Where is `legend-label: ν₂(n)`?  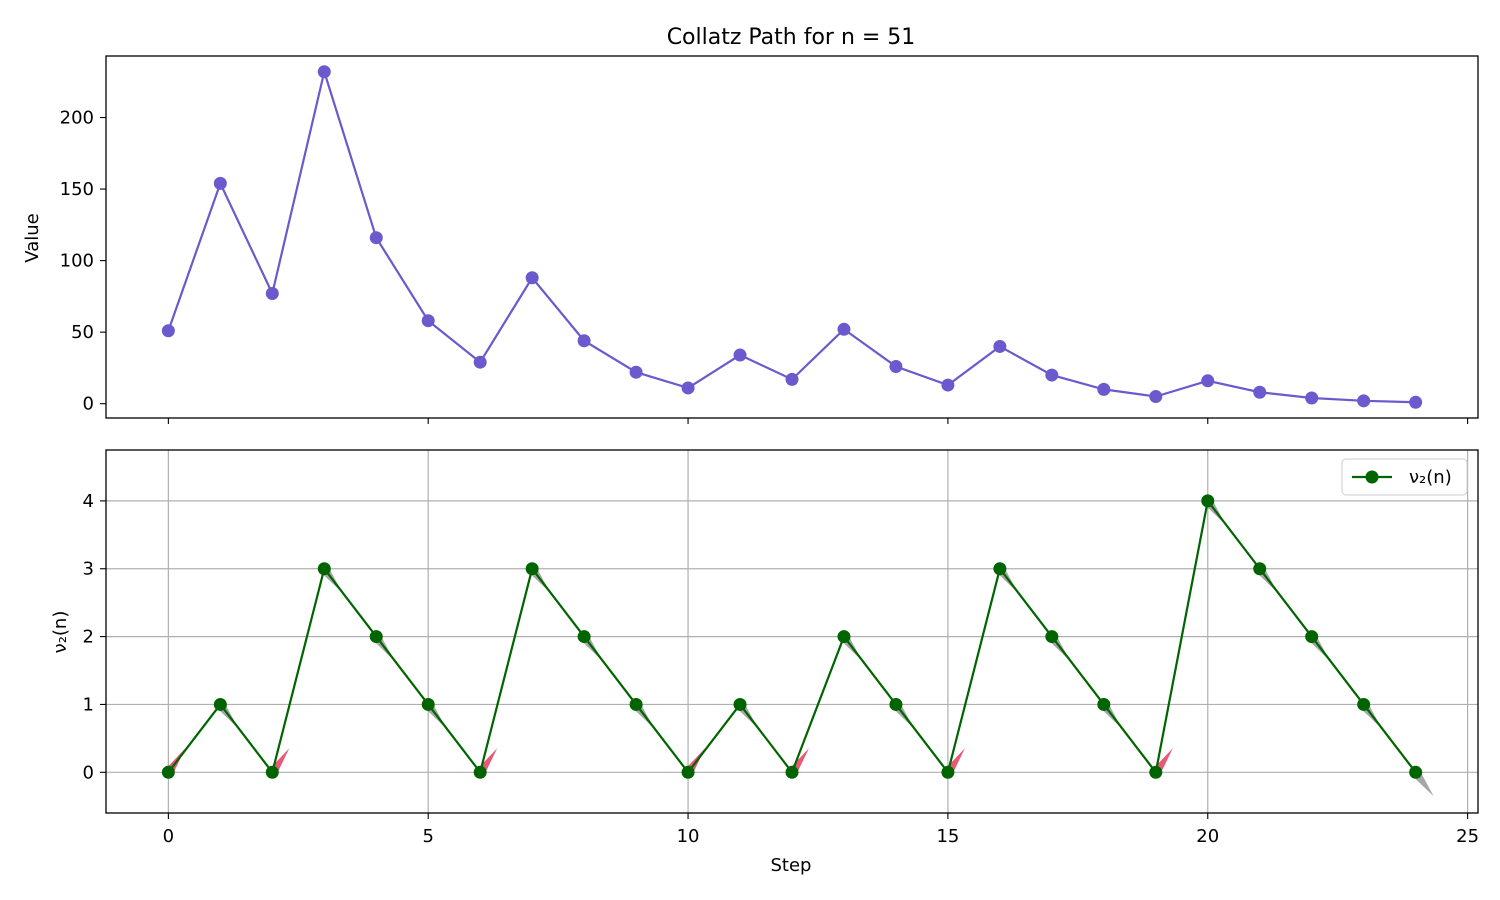 legend-label: ν₂(n) is located at coordinates (1430, 477).